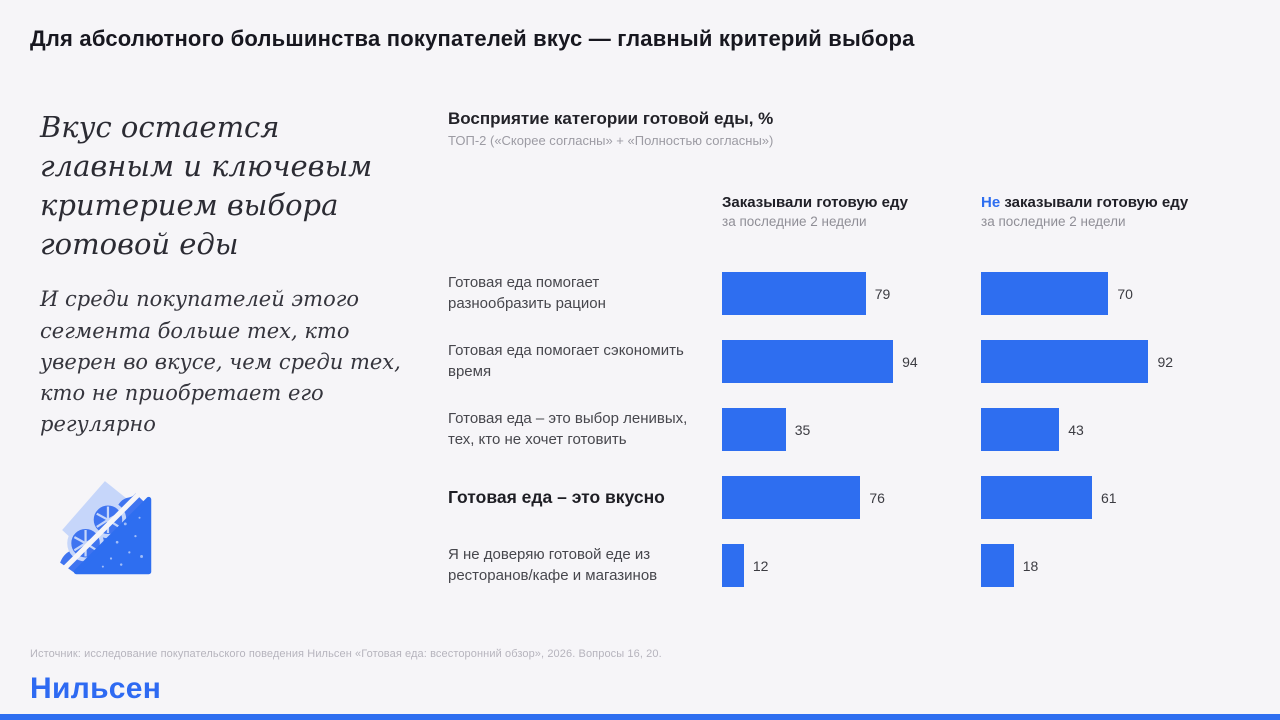 This screenshot has width=1280, height=720. What do you see at coordinates (851, 565) in the screenshot?
I see `bar-cell: 12` at bounding box center [851, 565].